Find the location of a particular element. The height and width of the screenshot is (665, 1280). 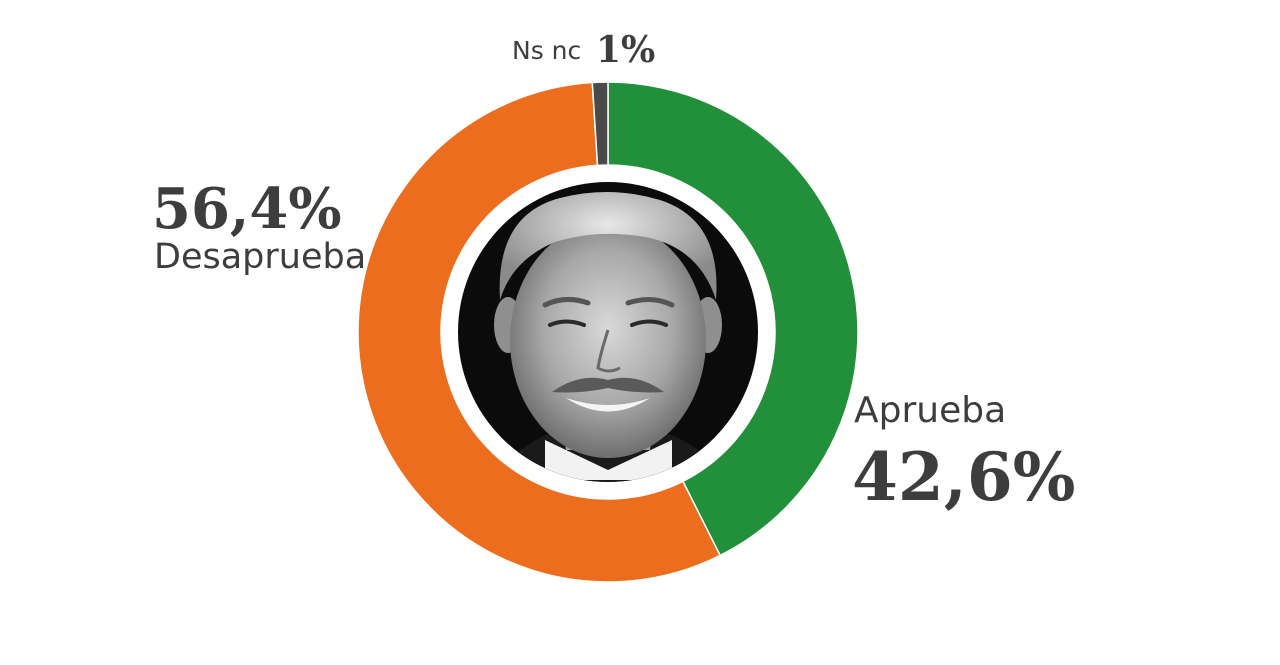

slice-label-aprueba: Aprueba is located at coordinates (930, 410).